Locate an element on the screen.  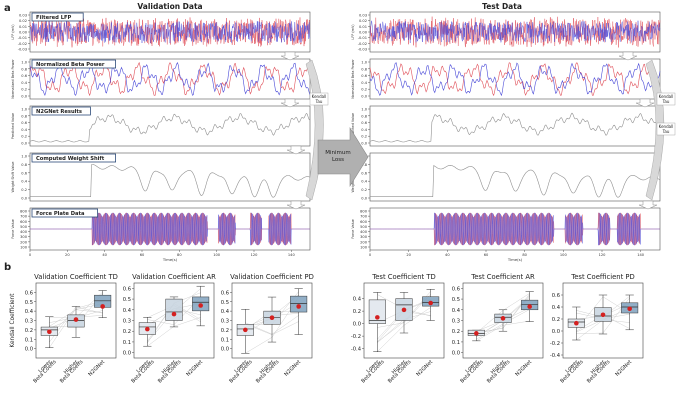
plot-title: Validation Coefficient TD is located at coordinates (76, 277).